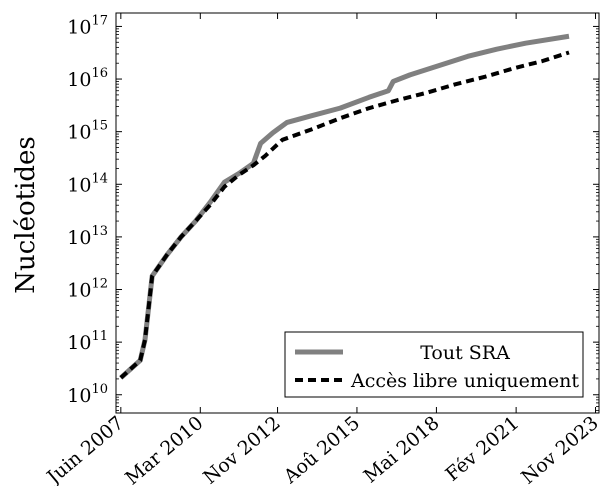 This screenshot has height=486, width=605. What do you see at coordinates (164, 449) in the screenshot?
I see `x-tick-label: Mar 2010` at bounding box center [164, 449].